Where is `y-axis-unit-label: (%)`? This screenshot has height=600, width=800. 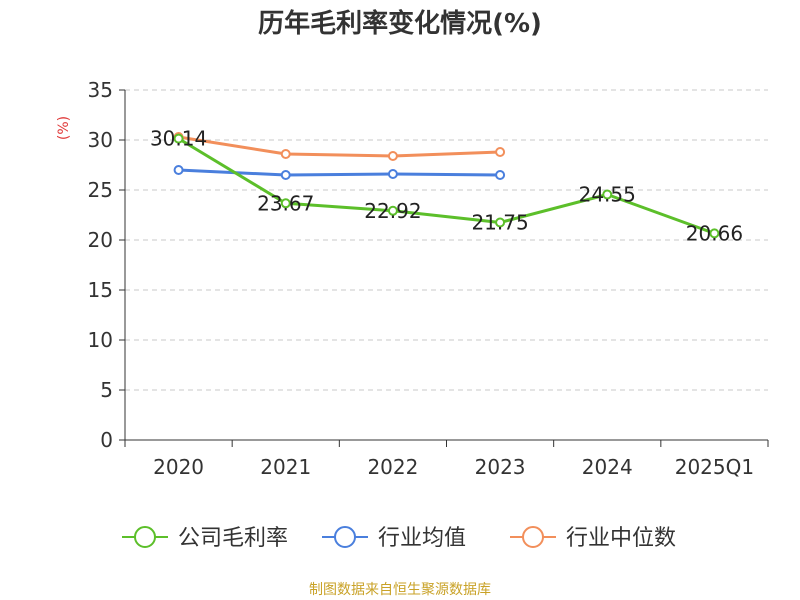
y-axis-unit-label: (%) is located at coordinates (64, 128).